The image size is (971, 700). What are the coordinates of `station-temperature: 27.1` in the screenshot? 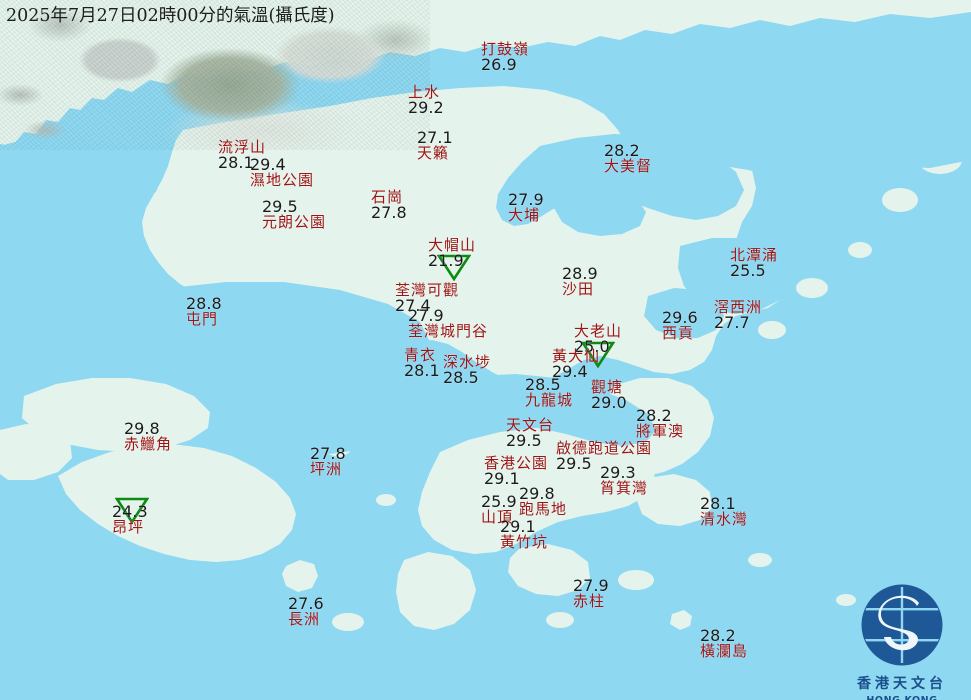 It's located at (435, 137).